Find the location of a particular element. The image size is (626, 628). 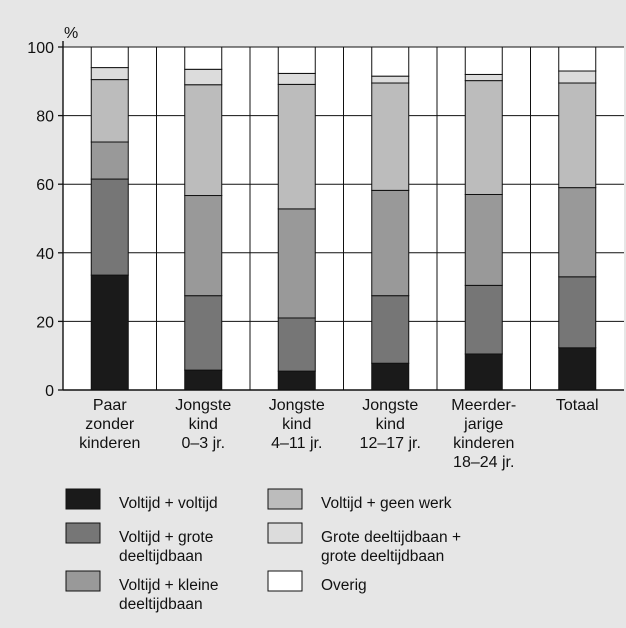

y-tick-labels: 0 20 40 60 80 100 is located at coordinates (40, 220).